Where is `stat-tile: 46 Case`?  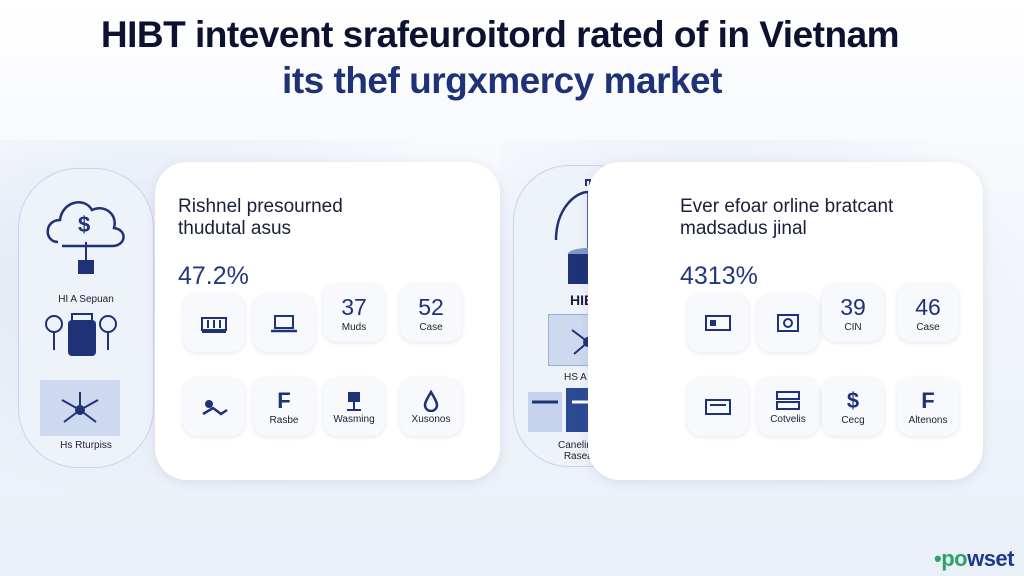 stat-tile: 46 Case is located at coordinates (928, 313).